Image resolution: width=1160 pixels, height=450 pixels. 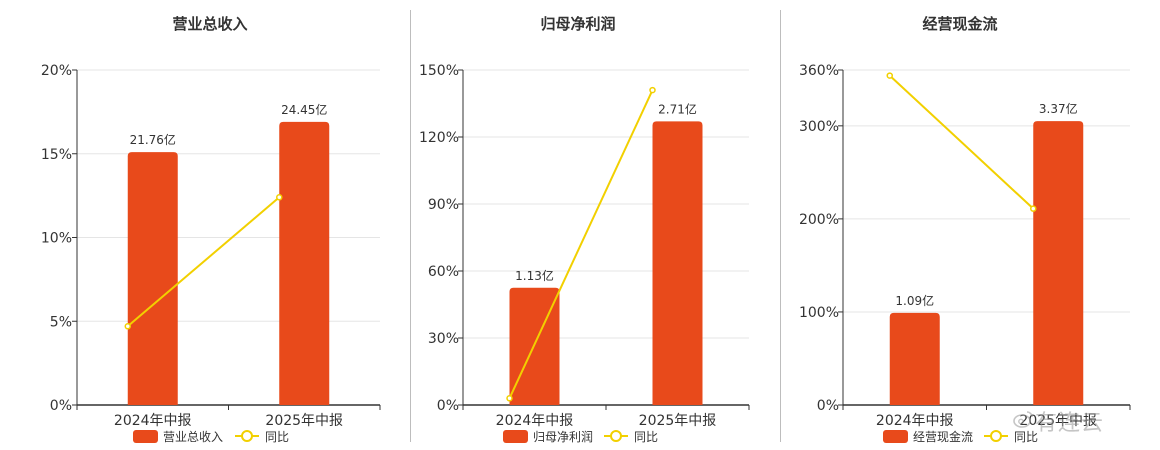 I want to click on y-tick-label: 10%, so click(x=56, y=239).